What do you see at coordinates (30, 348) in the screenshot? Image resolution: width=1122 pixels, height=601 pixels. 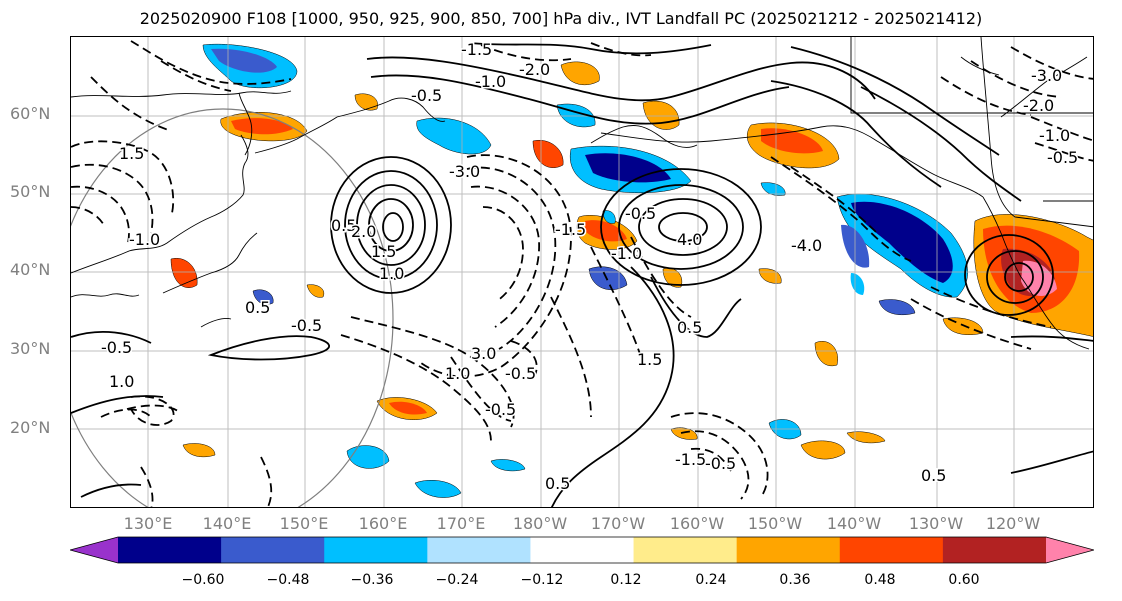 I see `lat-label-30n: 30°N` at bounding box center [30, 348].